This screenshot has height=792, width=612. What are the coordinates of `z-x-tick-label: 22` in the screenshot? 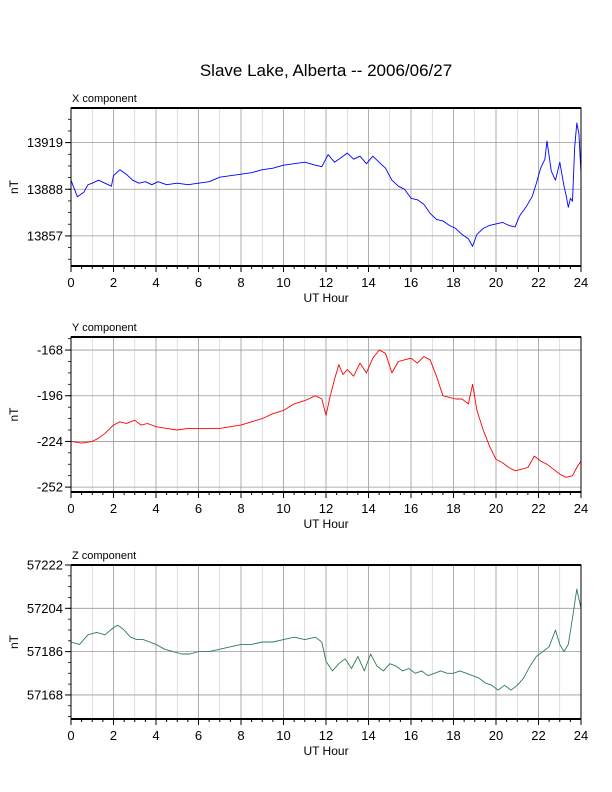 It's located at (538, 735).